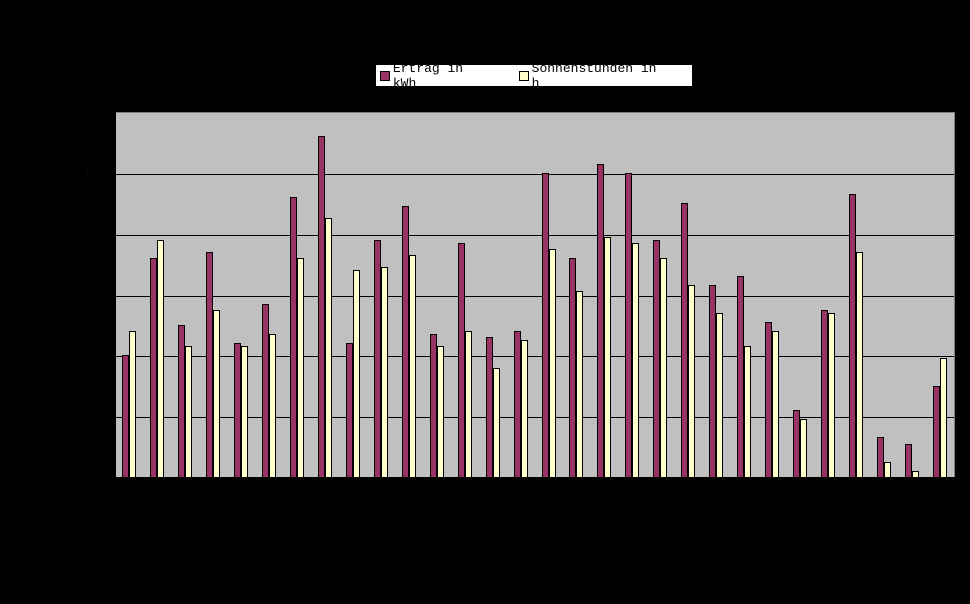  Describe the element at coordinates (94, 111) in the screenshot. I see `y-tick-label: 12,0` at that location.